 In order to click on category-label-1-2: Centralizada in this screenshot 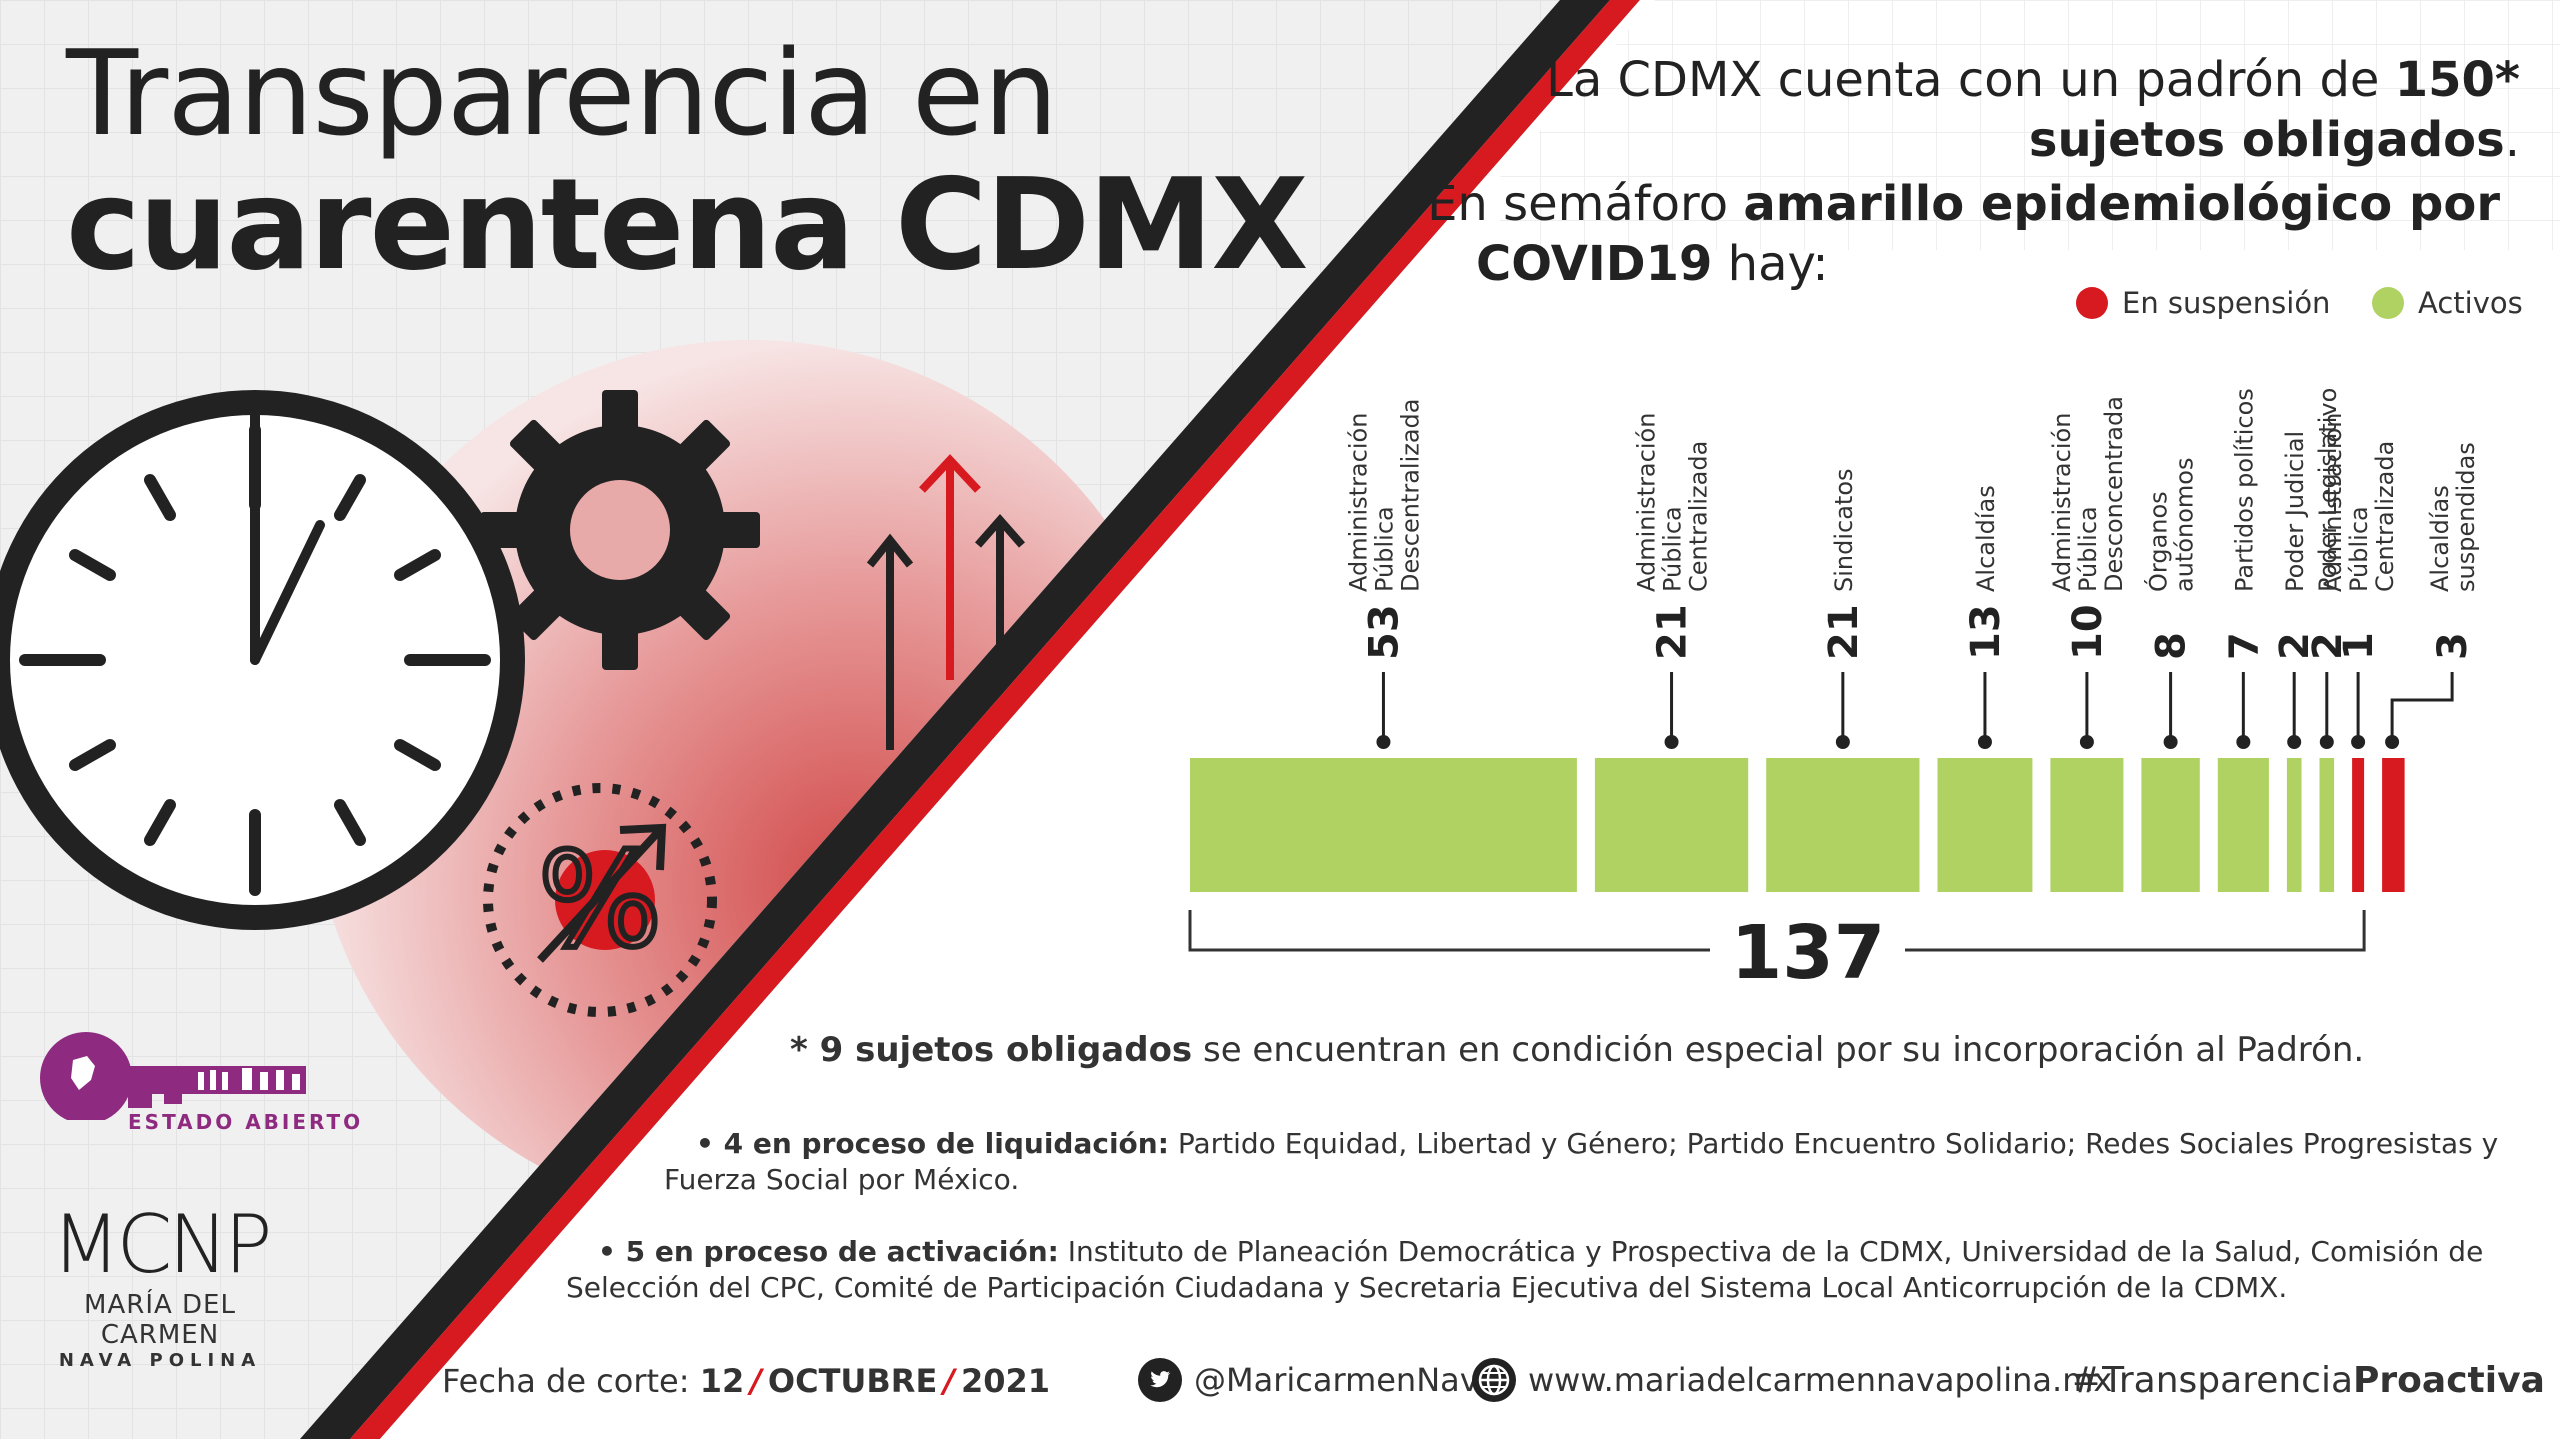, I will do `click(1699, 516)`.